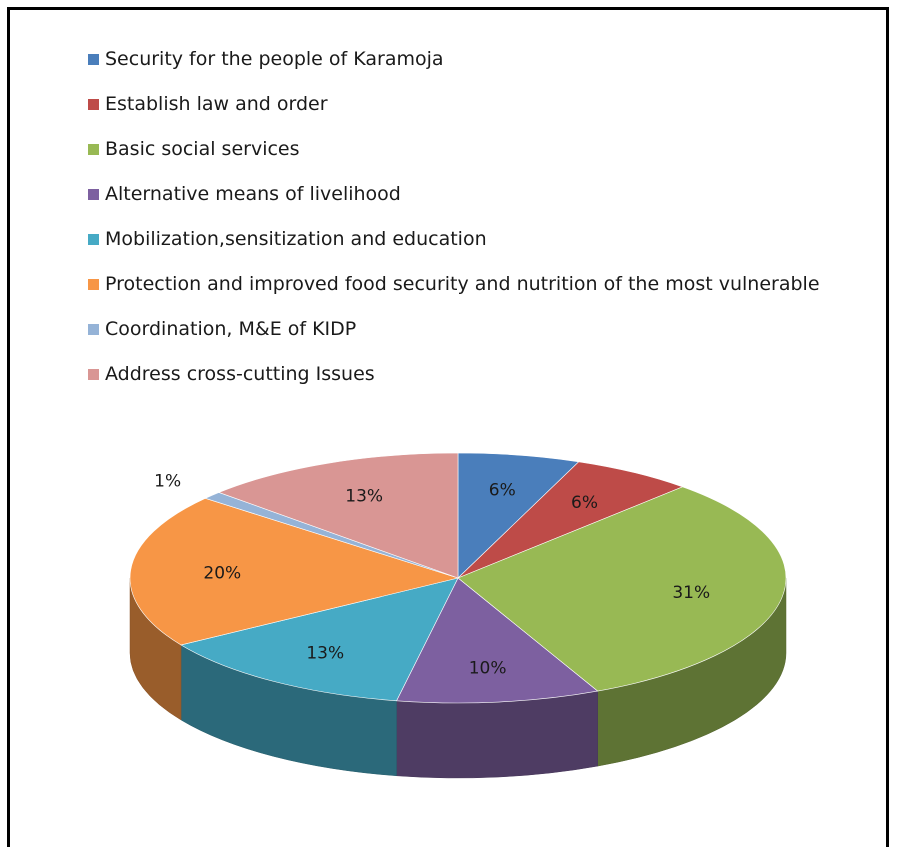 The width and height of the screenshot is (903, 847). I want to click on pie-label-livelihood: 10%, so click(488, 668).